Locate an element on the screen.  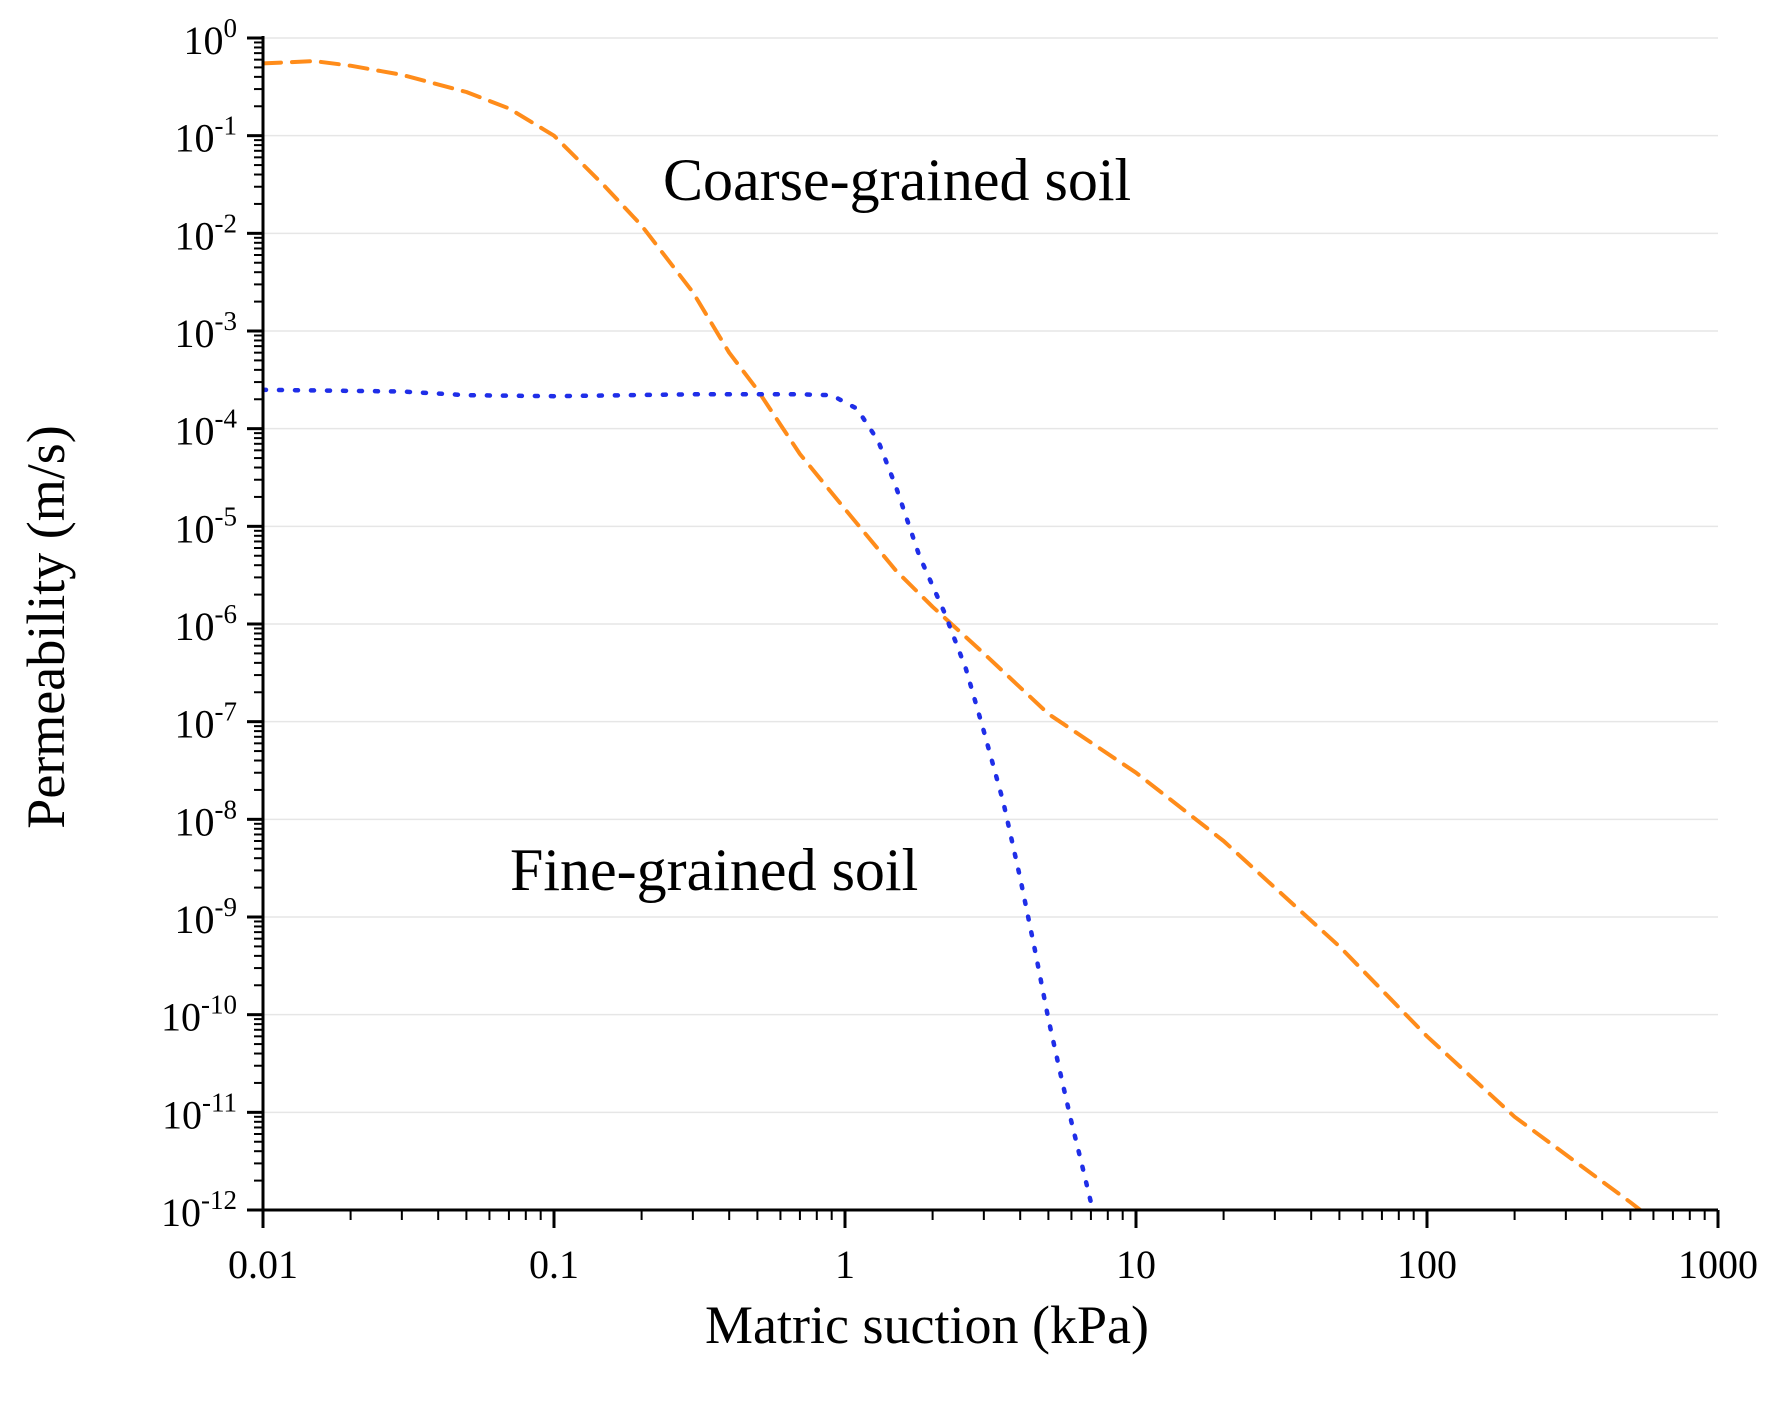
y-tick-label: 10⁻⁵ is located at coordinates (206, 526).